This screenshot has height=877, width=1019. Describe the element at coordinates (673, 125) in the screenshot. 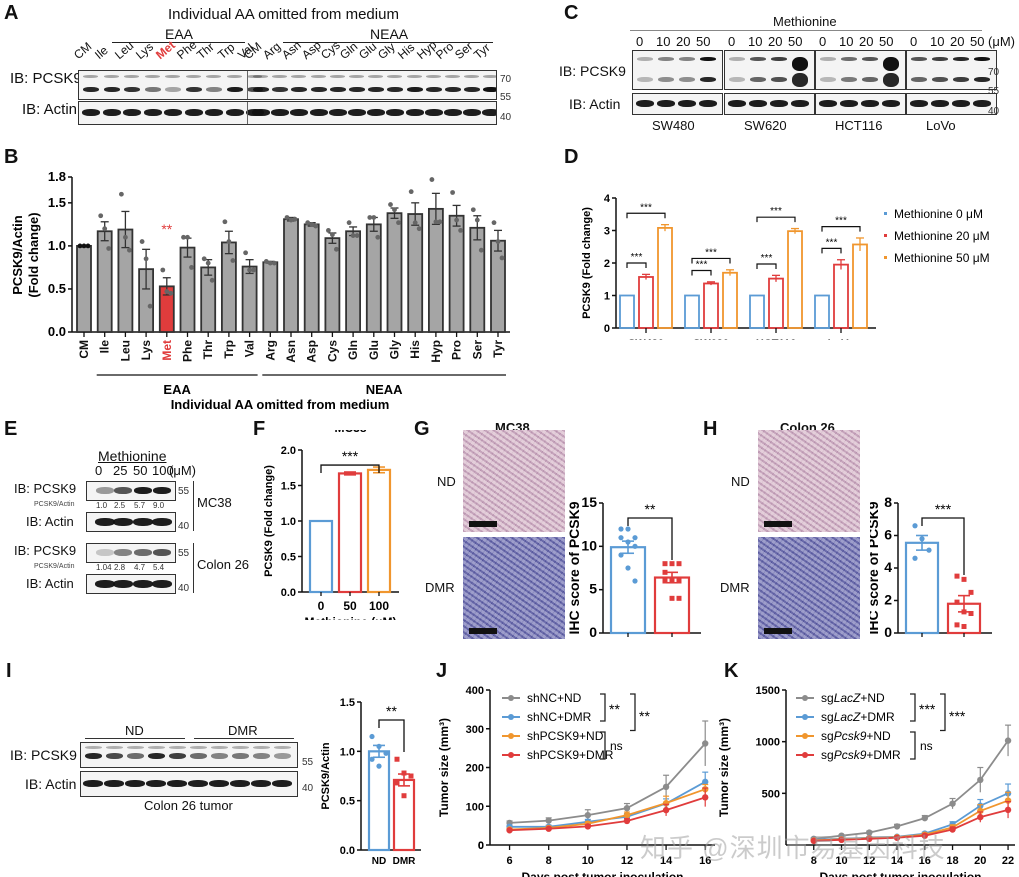

I see `cell-line-label: SW480` at that location.